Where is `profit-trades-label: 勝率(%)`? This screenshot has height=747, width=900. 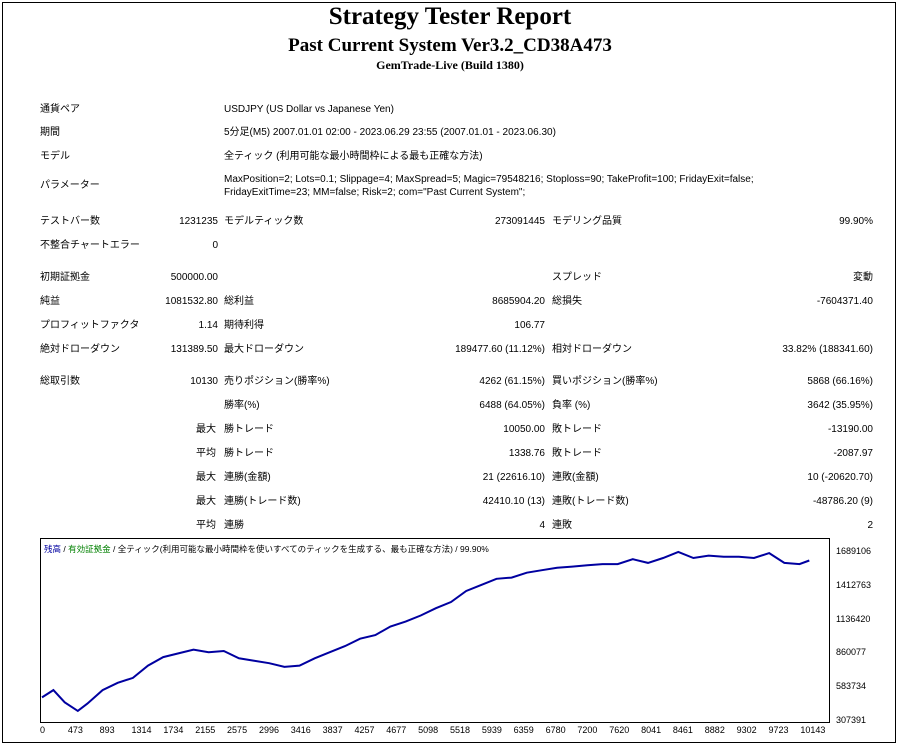 profit-trades-label: 勝率(%) is located at coordinates (242, 405).